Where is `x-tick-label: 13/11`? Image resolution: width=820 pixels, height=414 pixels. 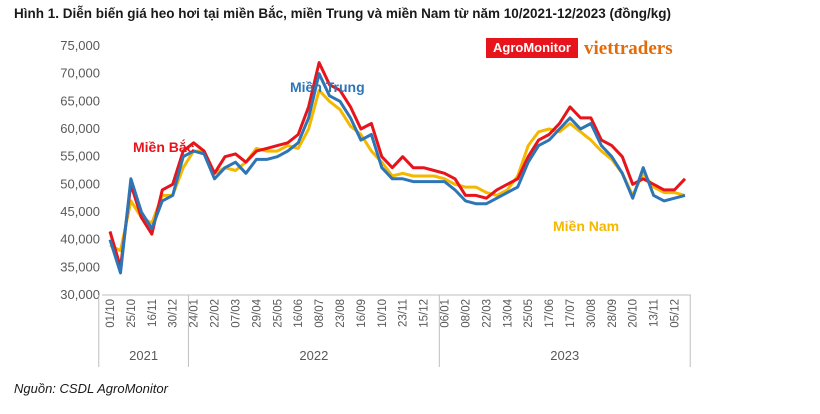
x-tick-label: 13/11 is located at coordinates (655, 313).